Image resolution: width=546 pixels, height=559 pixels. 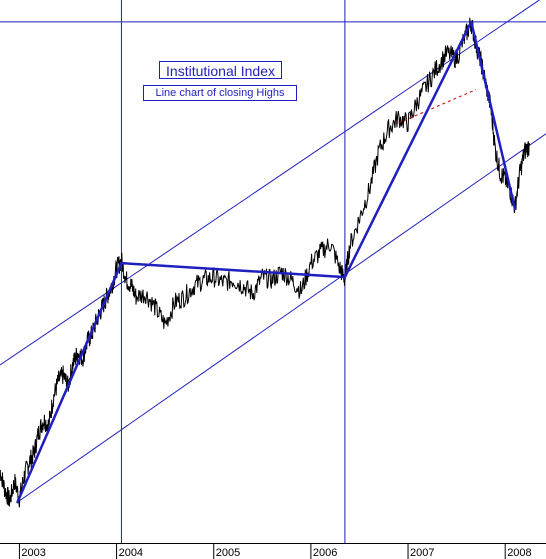 What do you see at coordinates (131, 553) in the screenshot?
I see `x-tick-label-2004: 2004` at bounding box center [131, 553].